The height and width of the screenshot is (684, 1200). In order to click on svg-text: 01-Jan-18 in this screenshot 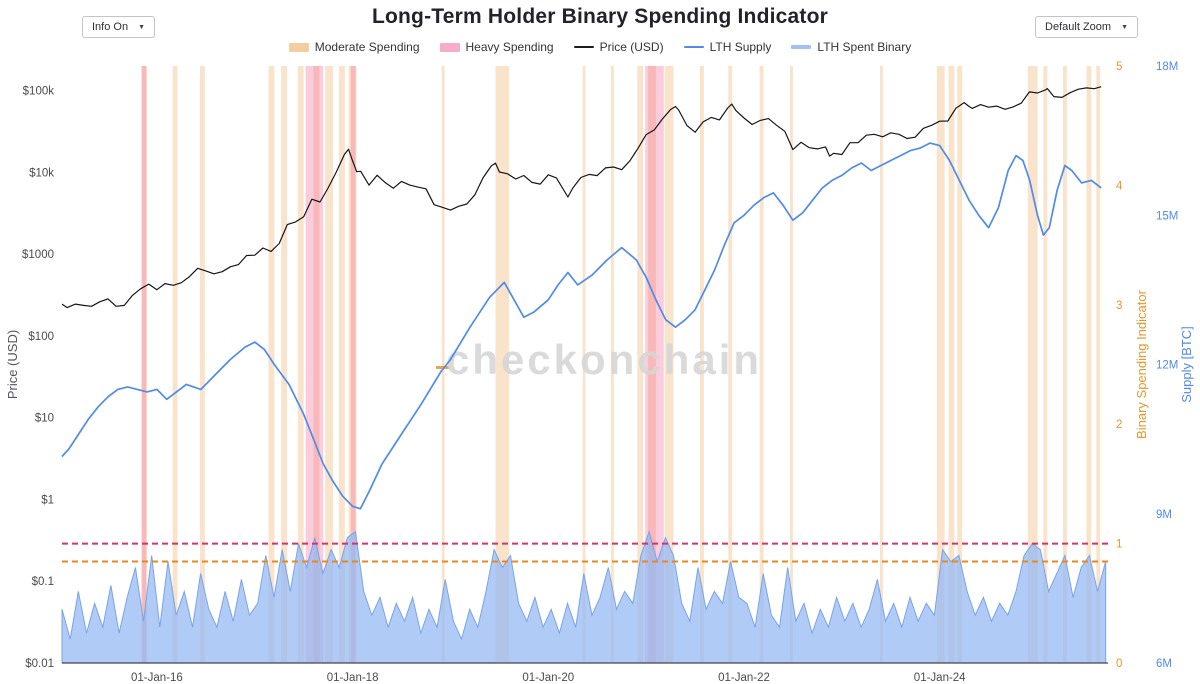, I will do `click(353, 678)`.